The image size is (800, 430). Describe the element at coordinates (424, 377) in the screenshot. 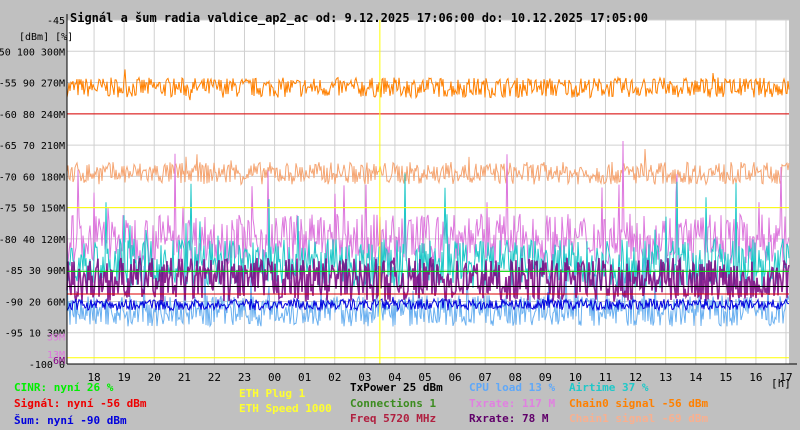

I see `x-tick-label: 05` at that location.